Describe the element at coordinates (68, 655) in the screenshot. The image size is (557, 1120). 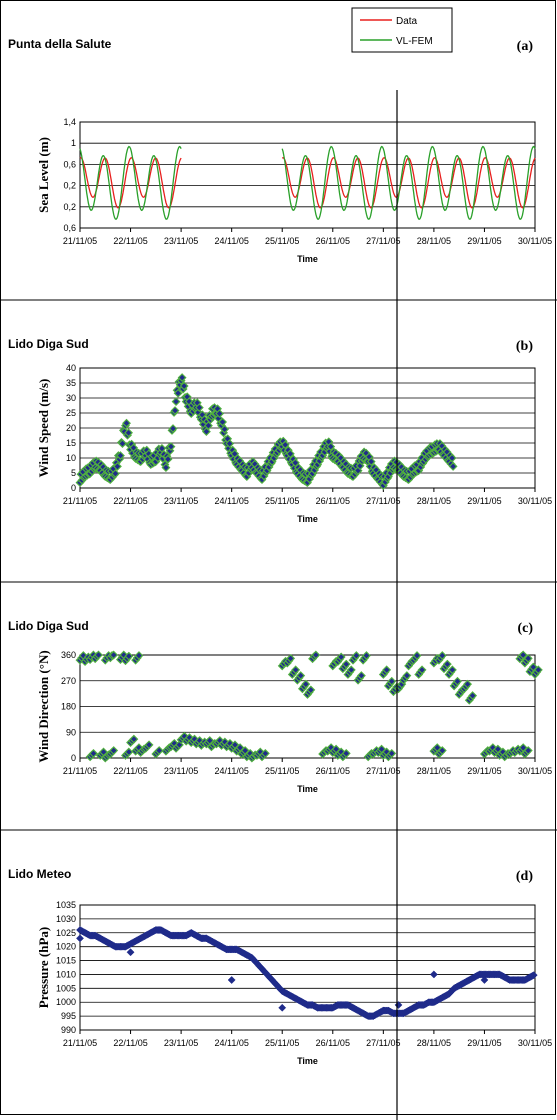
I see `y-tick-label: 360` at that location.